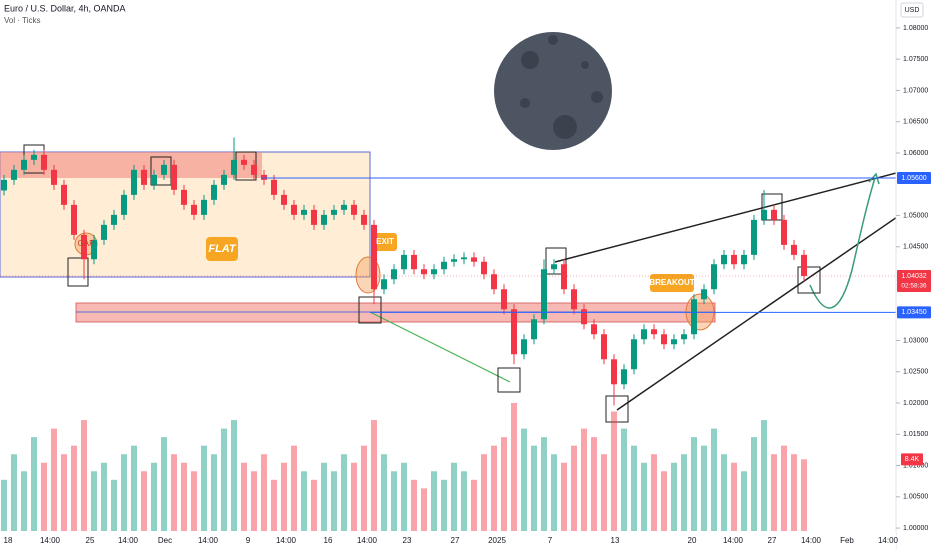 The image size is (932, 550). I want to click on level-tag, so click(914, 312).